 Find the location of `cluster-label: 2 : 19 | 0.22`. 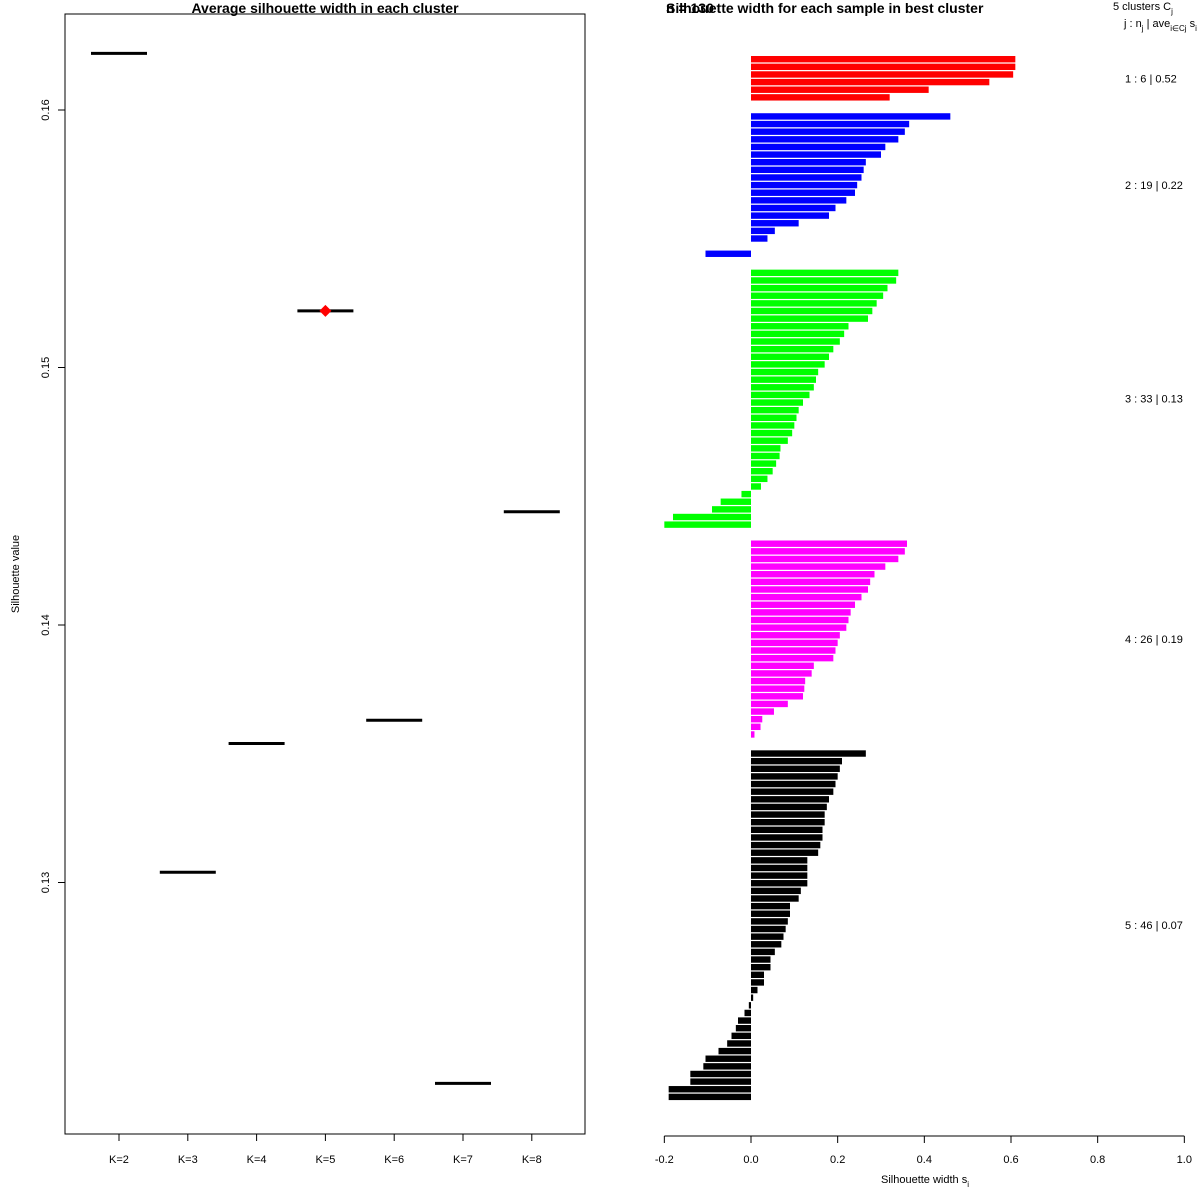

cluster-label: 2 : 19 | 0.22 is located at coordinates (1154, 186).